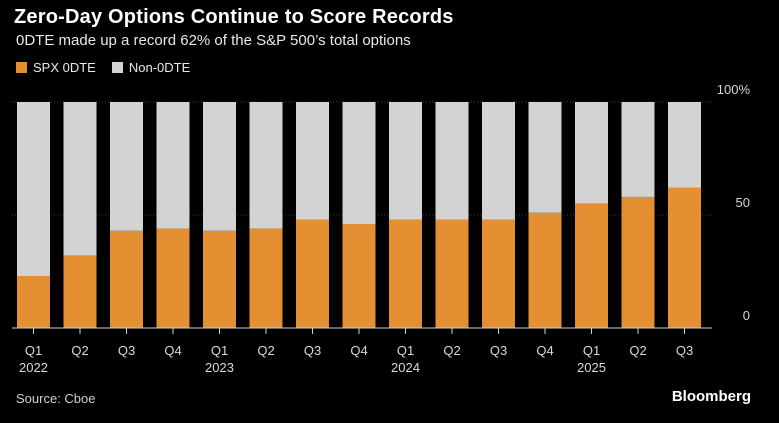 Image resolution: width=779 pixels, height=423 pixels. I want to click on legend-label-non-0dte: Non-0DTE, so click(159, 67).